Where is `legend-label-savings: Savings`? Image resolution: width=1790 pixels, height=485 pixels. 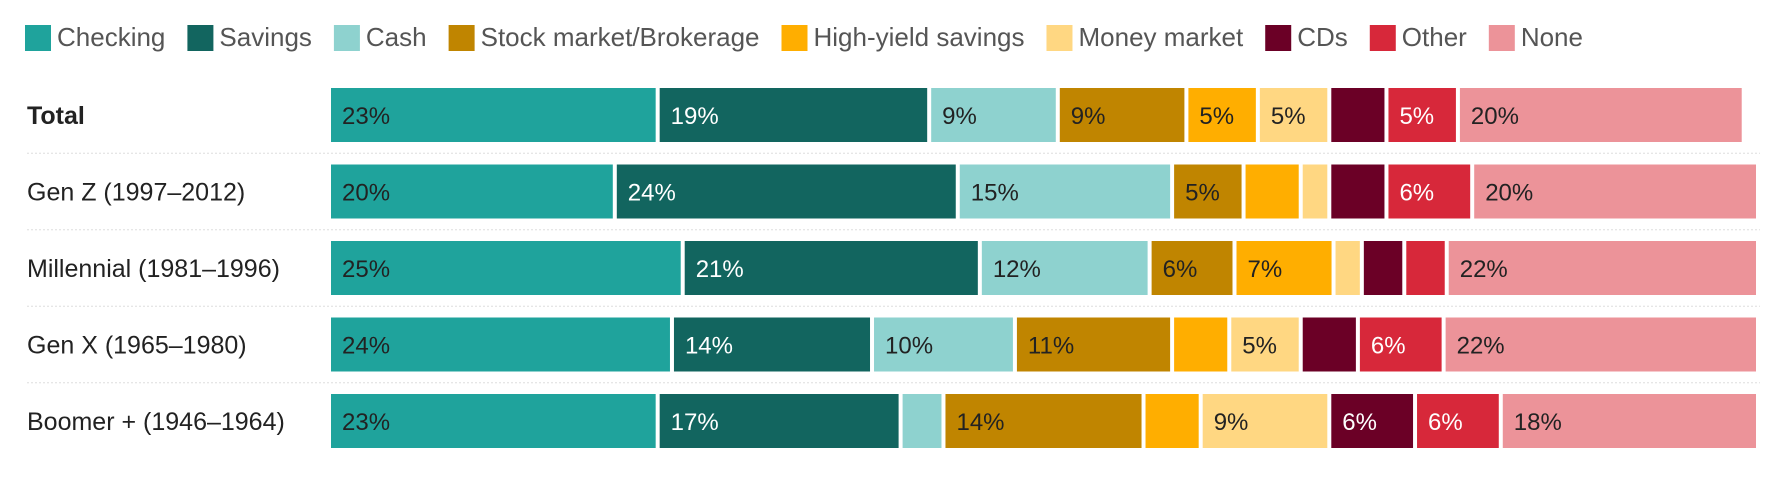
legend-label-savings: Savings is located at coordinates (265, 37).